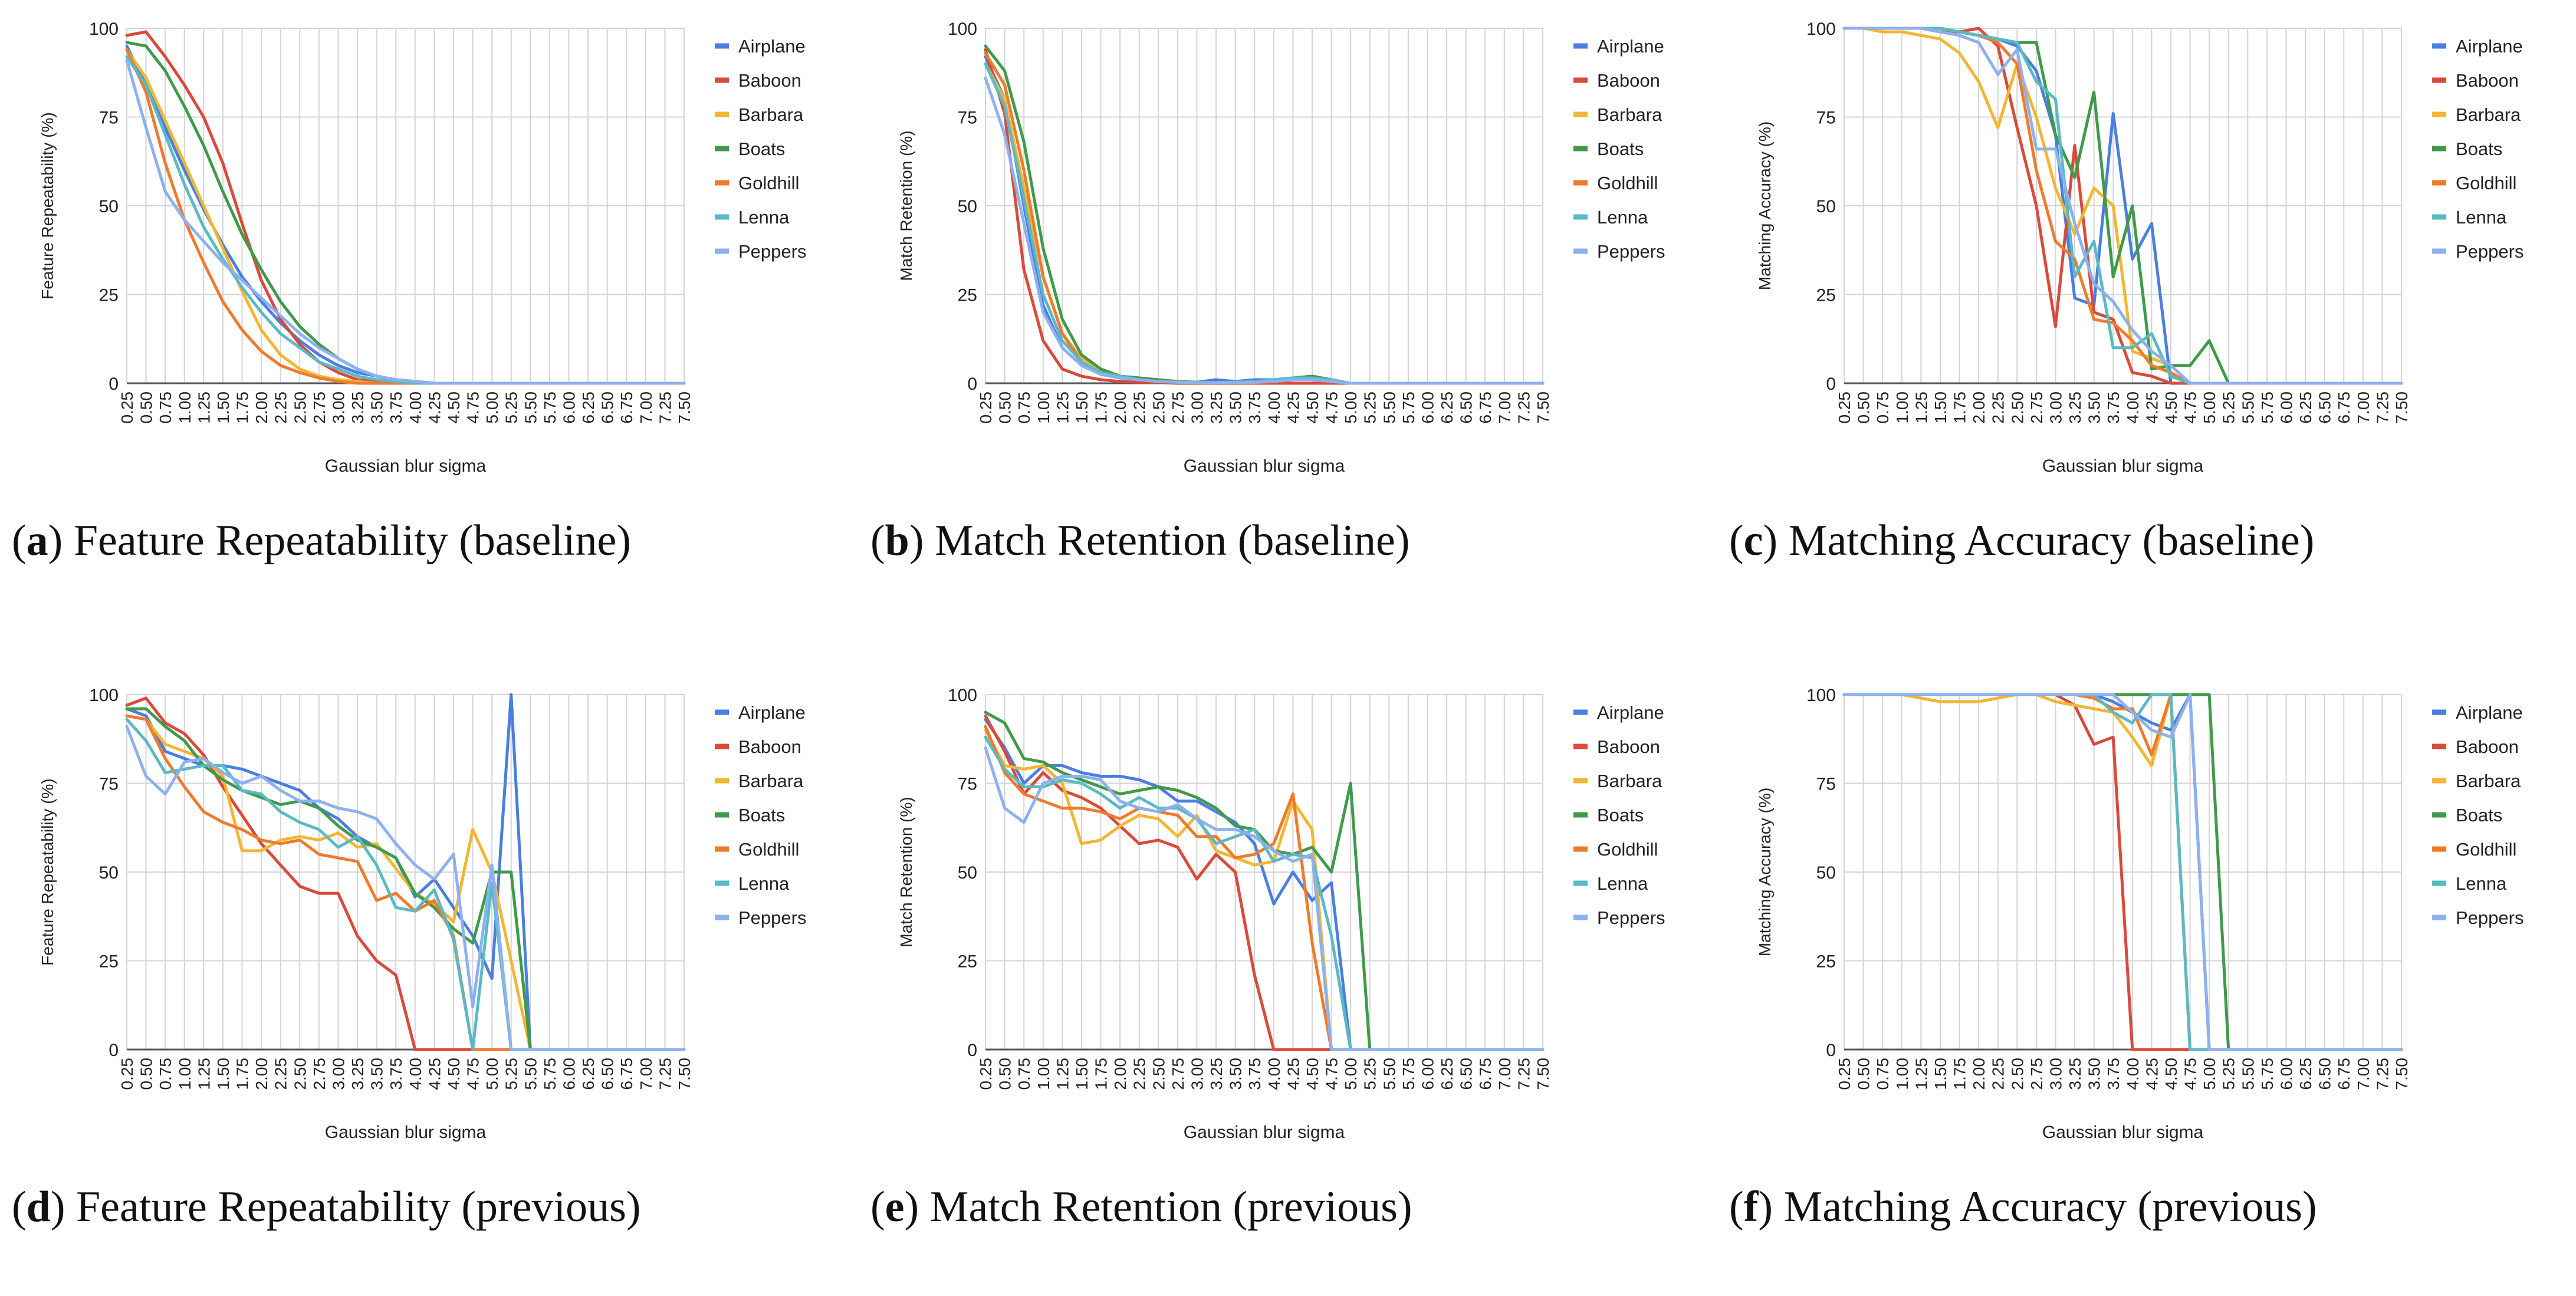  What do you see at coordinates (897, 541) in the screenshot?
I see `caption-label: b` at bounding box center [897, 541].